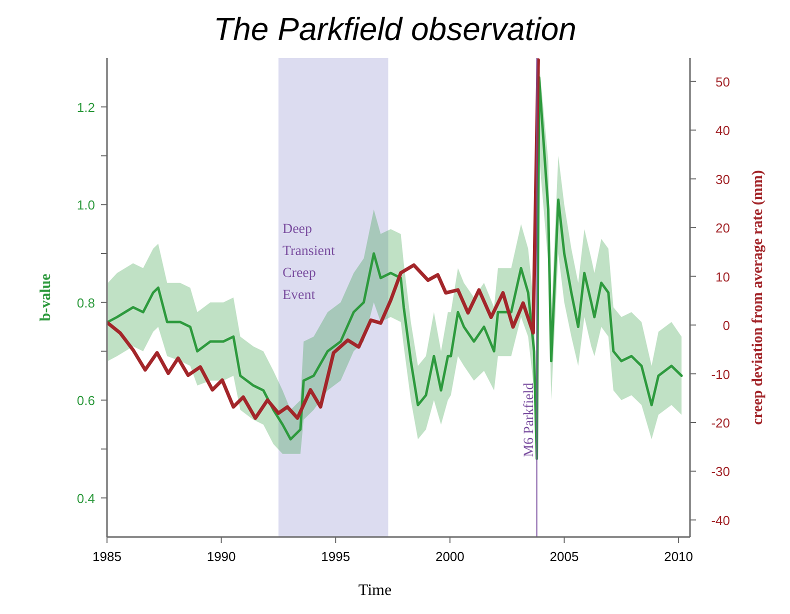 The height and width of the screenshot is (614, 790). Describe the element at coordinates (308, 262) in the screenshot. I see `band-label: Deep Transient Creep Event` at that location.